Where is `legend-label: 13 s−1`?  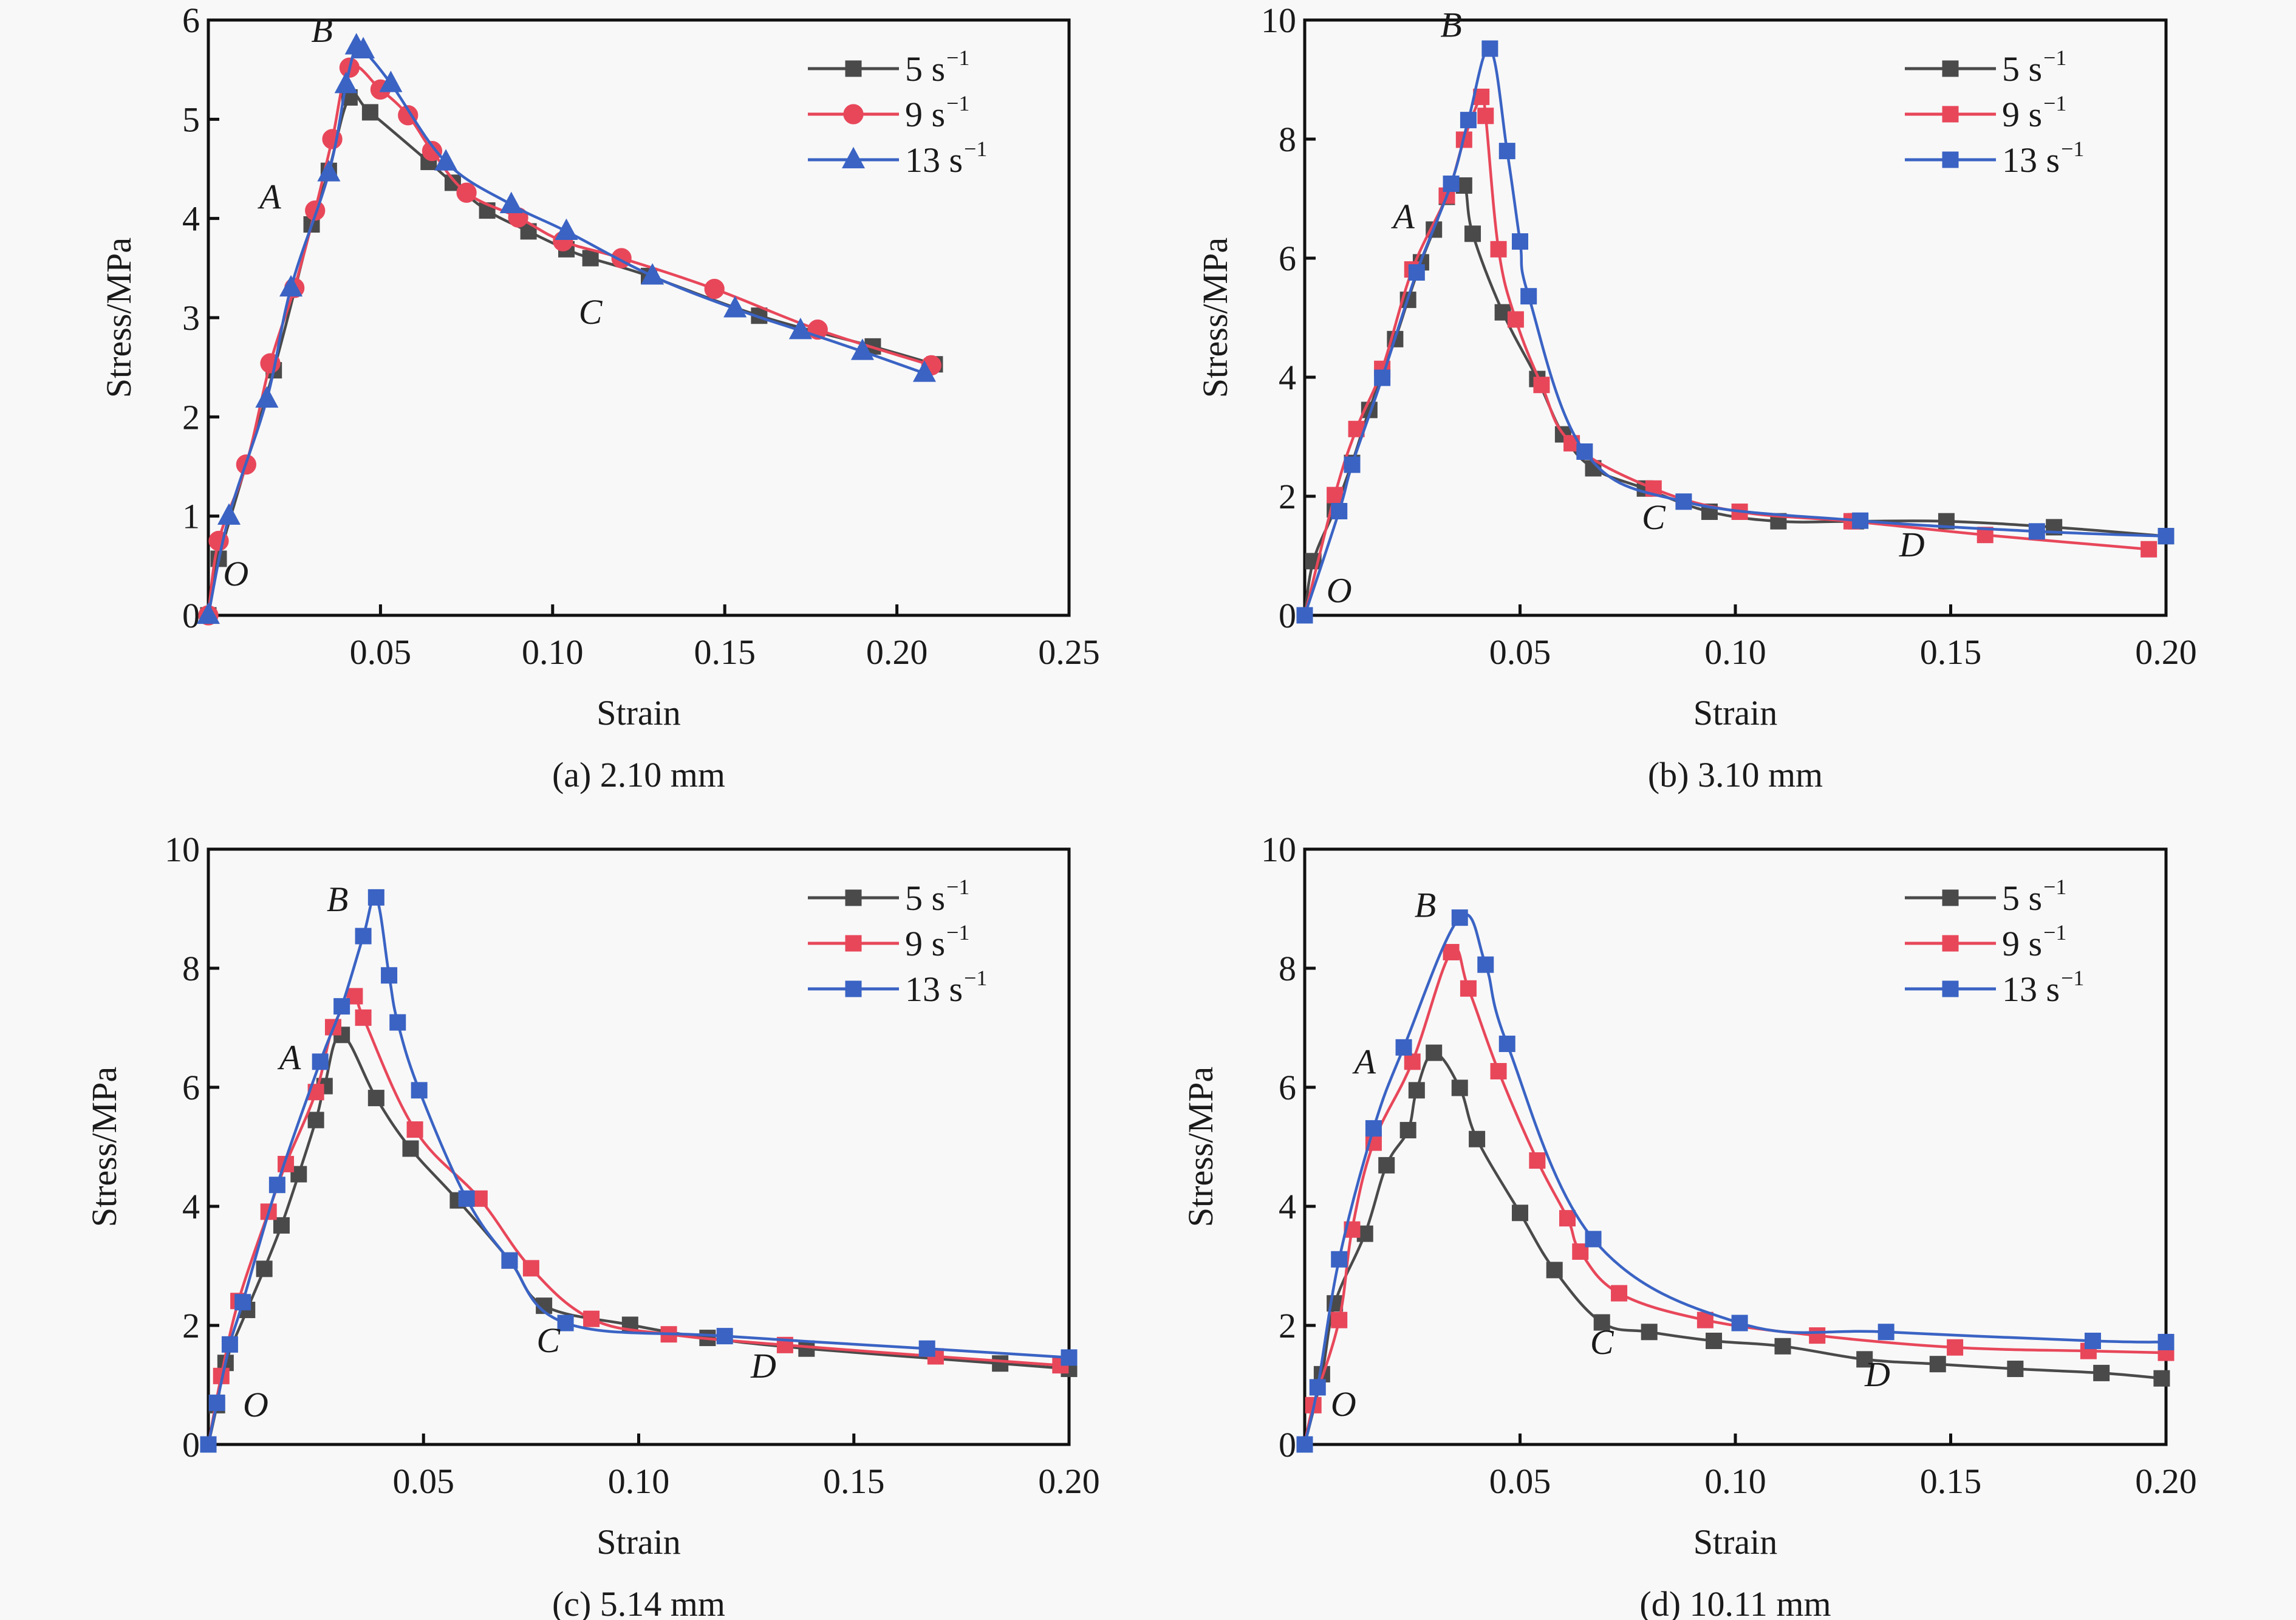 legend-label: 13 s−1 is located at coordinates (2043, 987).